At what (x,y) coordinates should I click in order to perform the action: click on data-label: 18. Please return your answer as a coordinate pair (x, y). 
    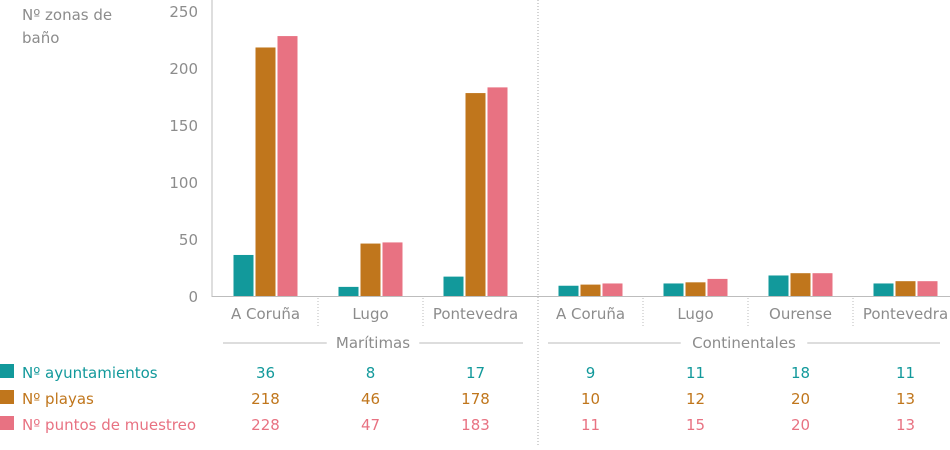
    Looking at the image, I should click on (800, 373).